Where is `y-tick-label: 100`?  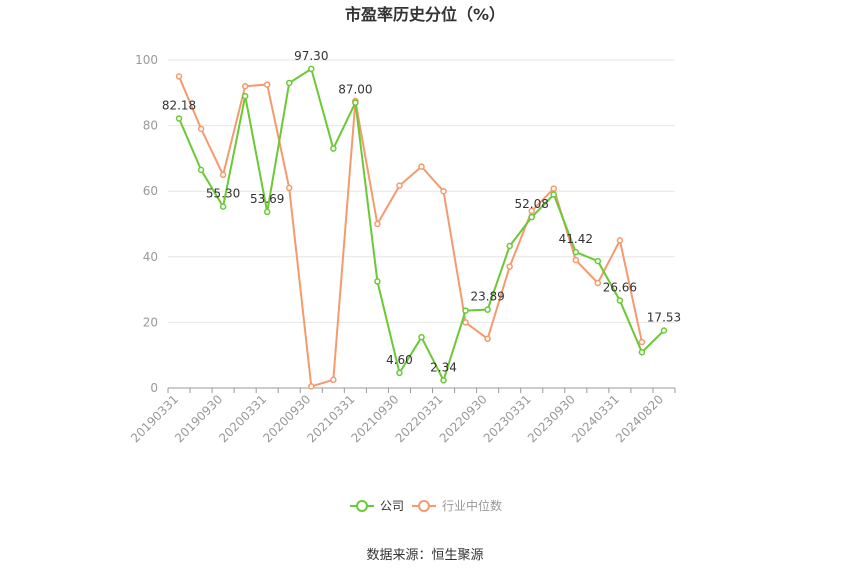 y-tick-label: 100 is located at coordinates (146, 60).